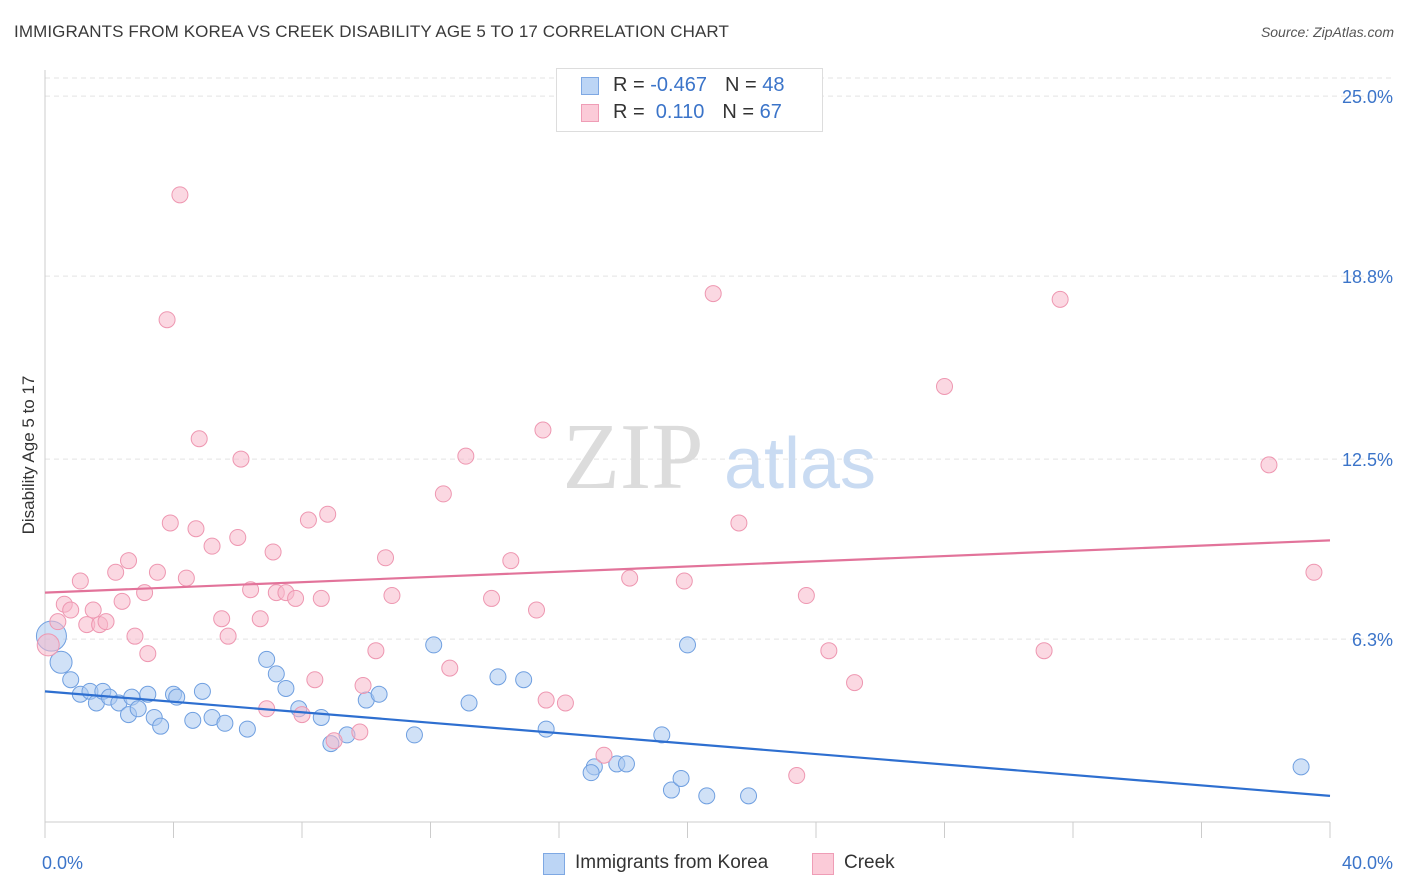  Describe the element at coordinates (773, 85) in the screenshot. I see `legend-n-value: 48` at that location.